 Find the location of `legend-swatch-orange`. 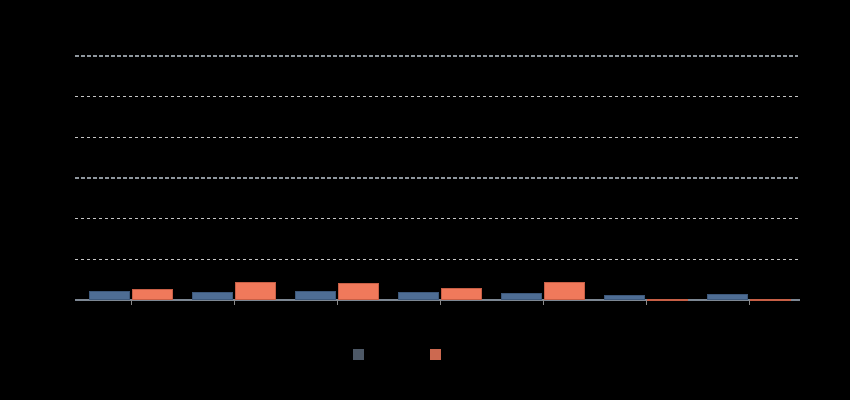

legend-swatch-orange is located at coordinates (435, 354).